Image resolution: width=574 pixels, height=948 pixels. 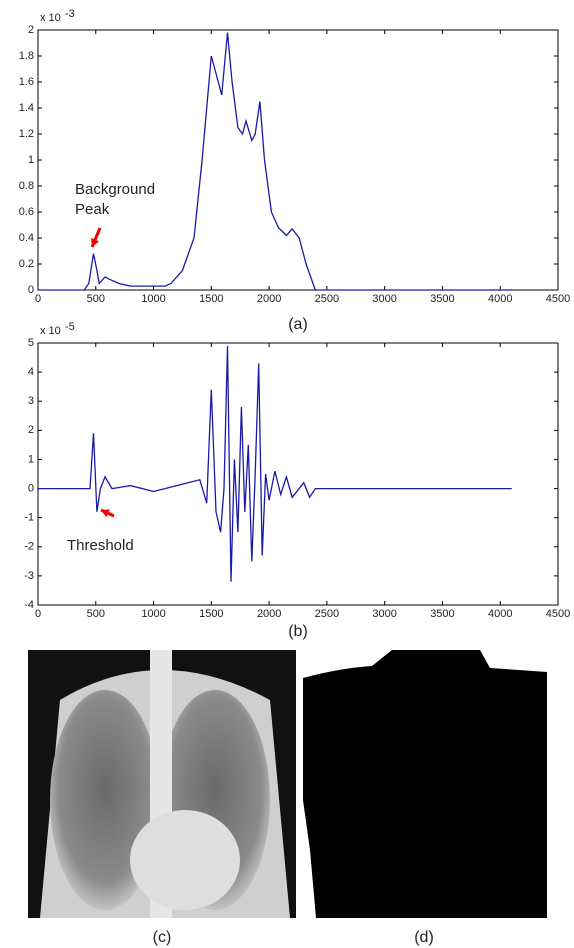 What do you see at coordinates (26, 238) in the screenshot?
I see `y-tick-label: 0.4` at bounding box center [26, 238].